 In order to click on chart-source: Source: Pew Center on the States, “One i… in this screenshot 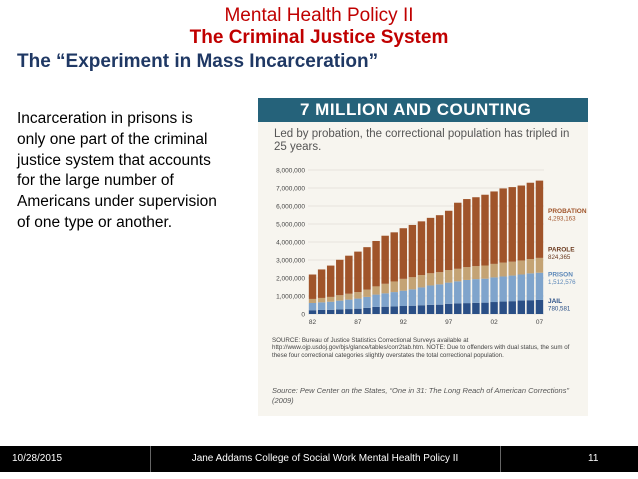, I will do `click(420, 395)`.